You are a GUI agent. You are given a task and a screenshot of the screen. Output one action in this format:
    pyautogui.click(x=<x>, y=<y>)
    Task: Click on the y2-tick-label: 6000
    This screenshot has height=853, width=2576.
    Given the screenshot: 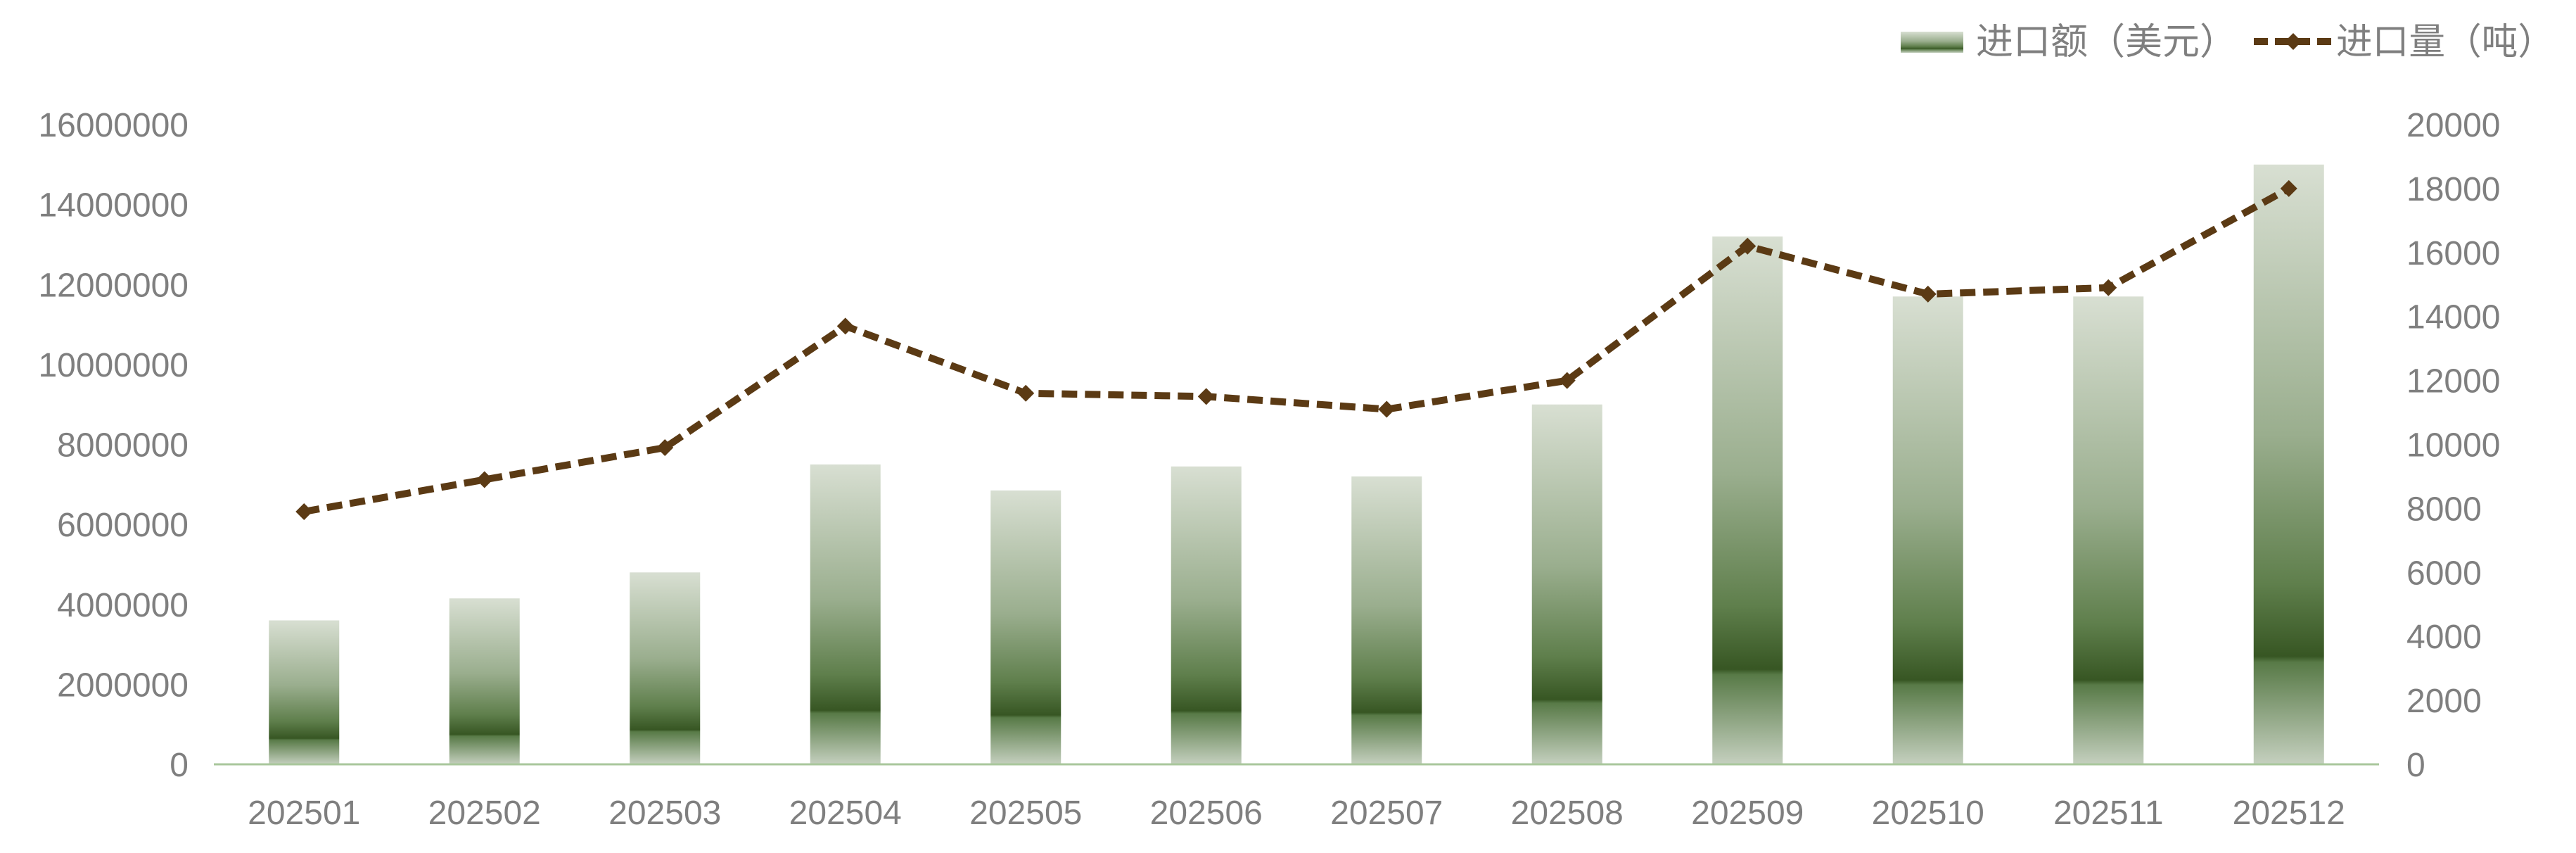 What is the action you would take?
    pyautogui.click(x=2444, y=573)
    